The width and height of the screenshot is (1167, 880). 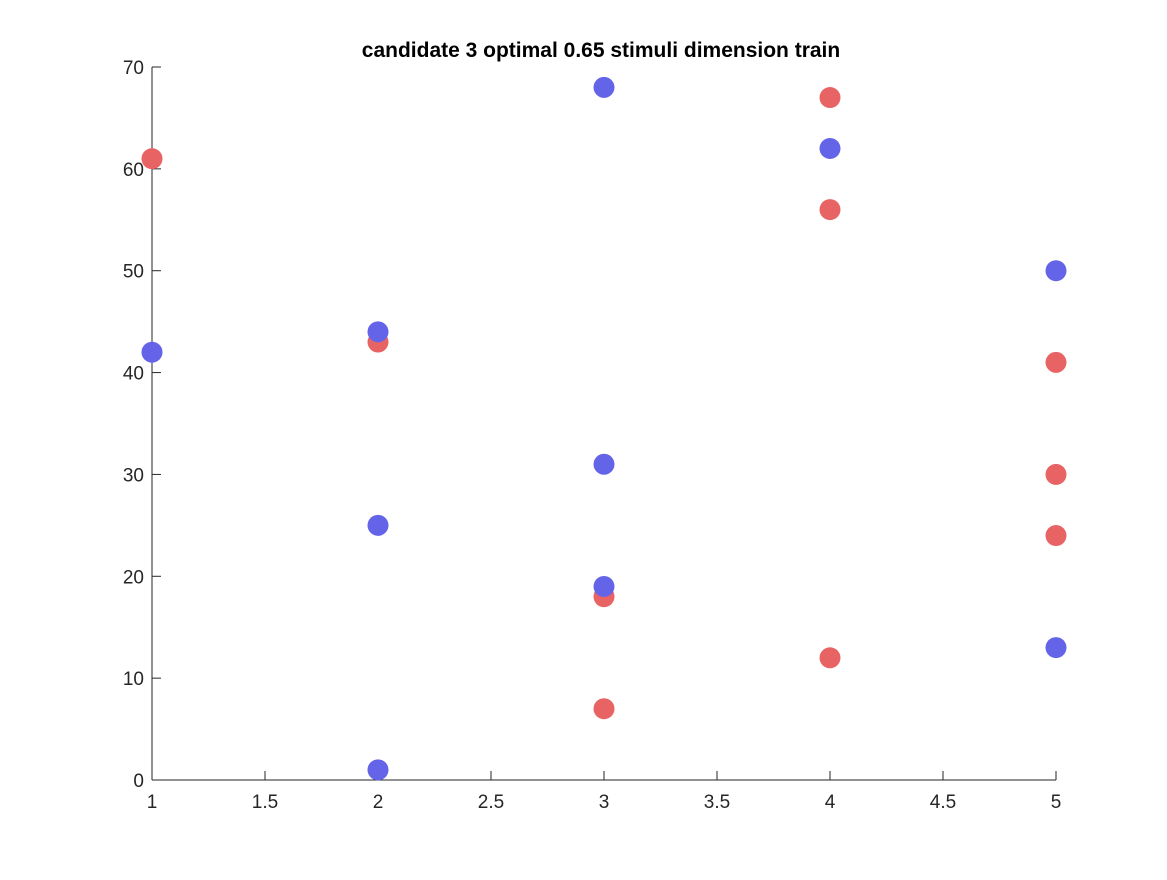 What do you see at coordinates (1056, 802) in the screenshot?
I see `x-tick-label: 5` at bounding box center [1056, 802].